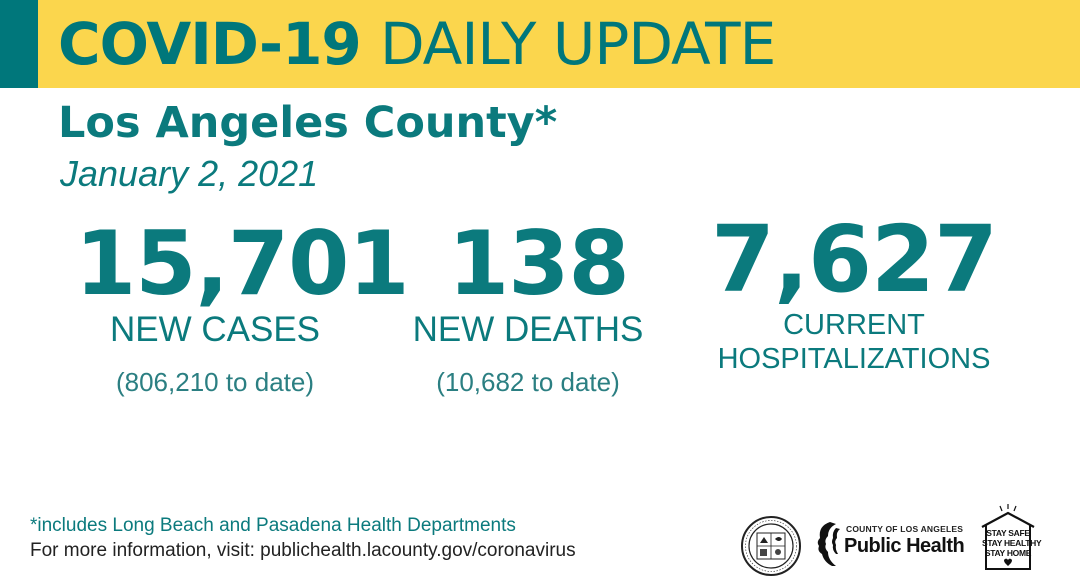 The width and height of the screenshot is (1080, 586). I want to click on public-health-text: Public Health, so click(904, 546).